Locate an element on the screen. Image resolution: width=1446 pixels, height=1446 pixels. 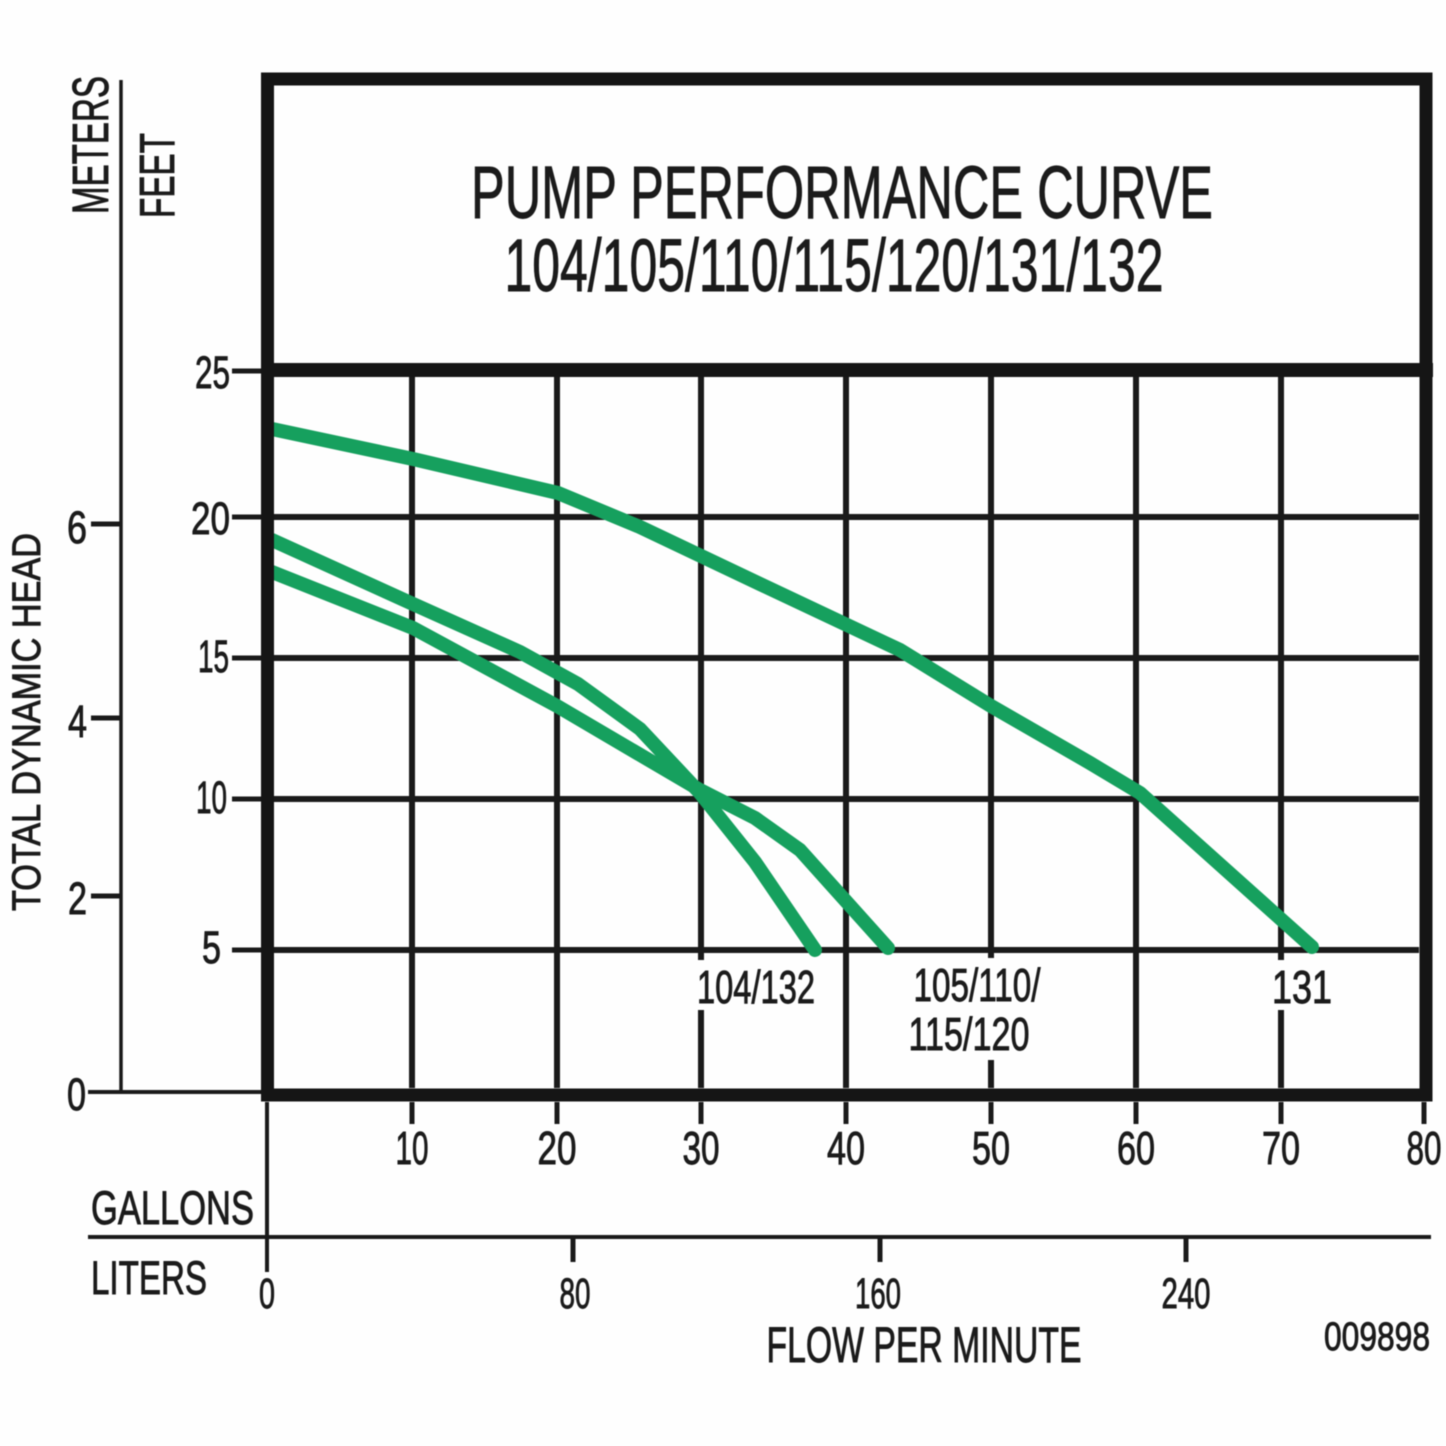
svg-text: 70 is located at coordinates (1281, 1148).